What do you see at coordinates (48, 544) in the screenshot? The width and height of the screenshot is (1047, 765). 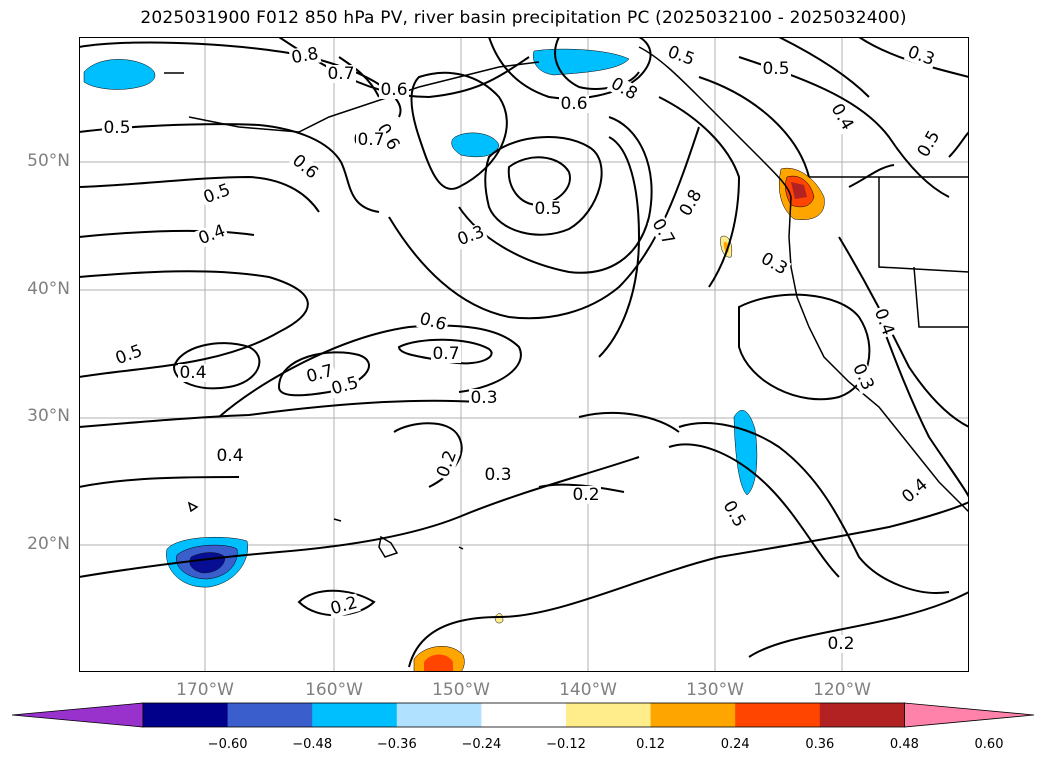 I see `lat-label-20n: 20°N` at bounding box center [48, 544].